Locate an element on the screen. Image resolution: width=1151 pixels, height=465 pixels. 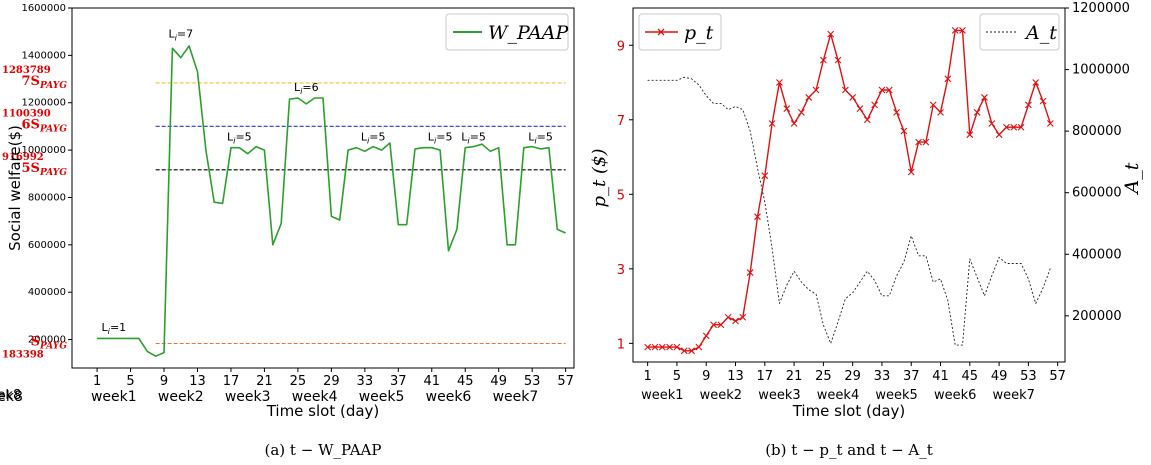
chart-a-ref-value: 1100390 is located at coordinates (26, 113).